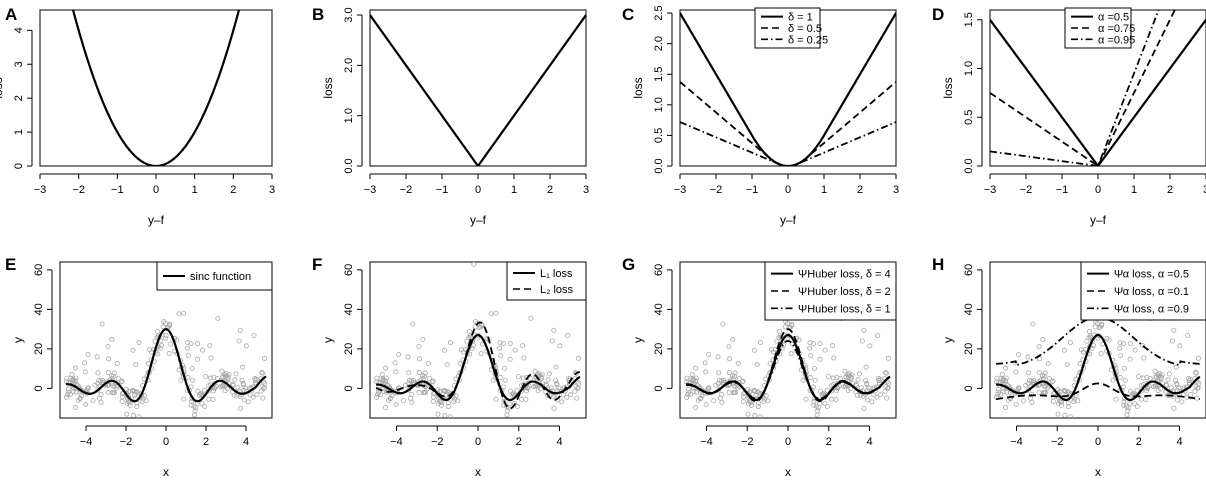  I want to click on y-tick-label: 20, so click(659, 349).